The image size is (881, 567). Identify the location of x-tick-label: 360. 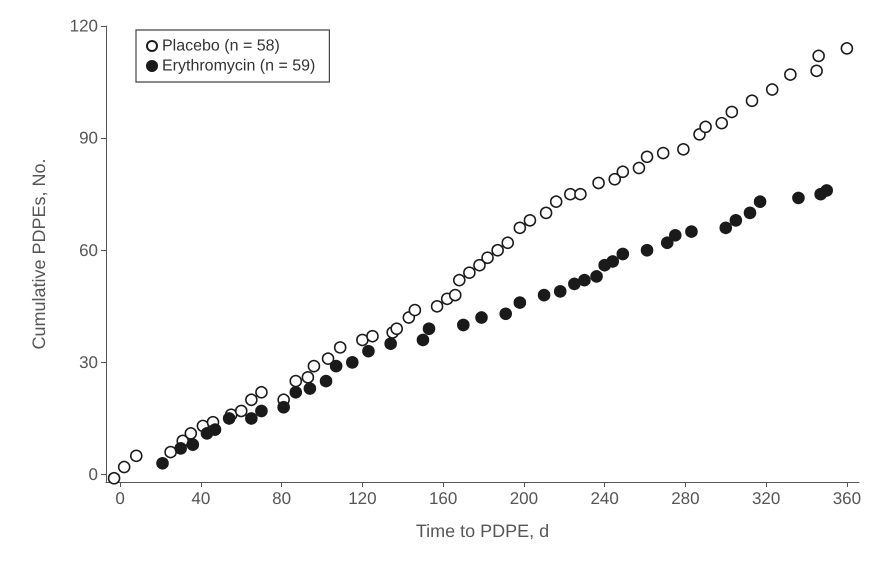
(847, 498).